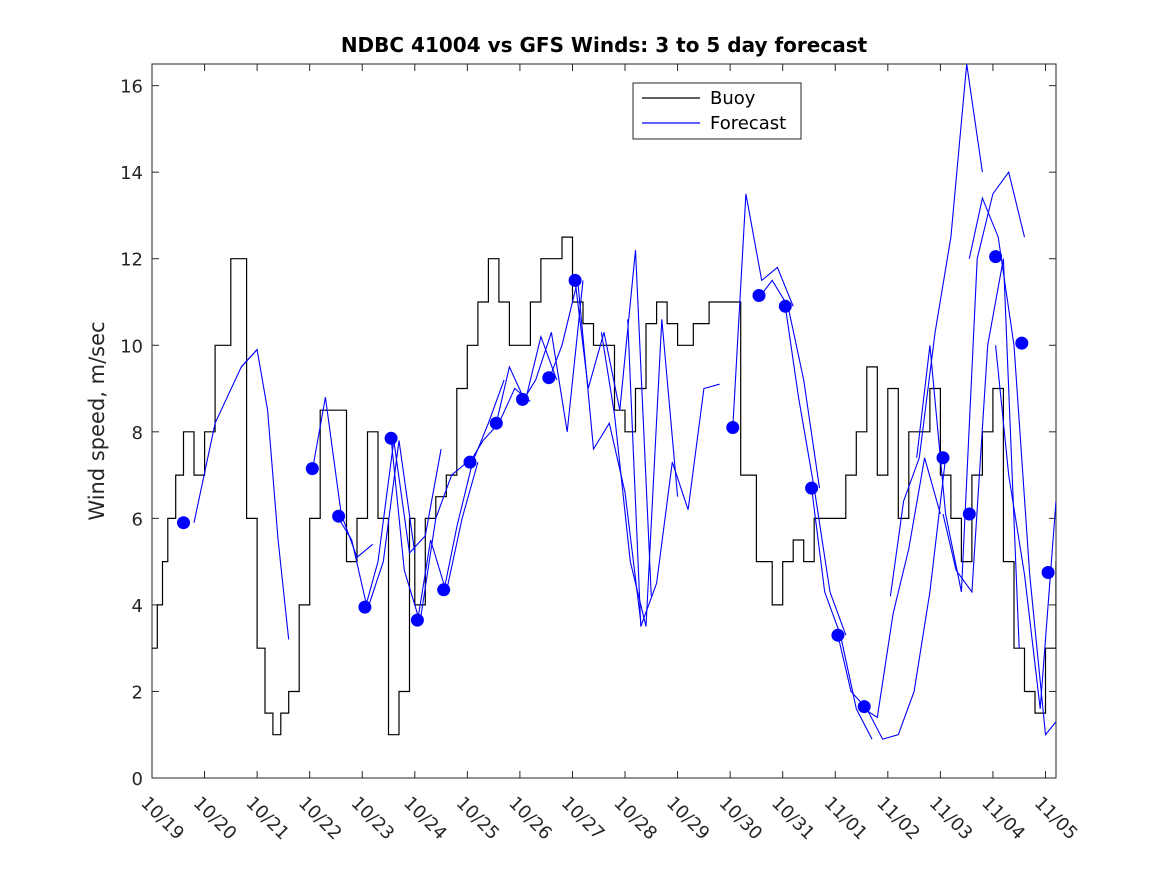  I want to click on y-tick-label: 8, so click(137, 433).